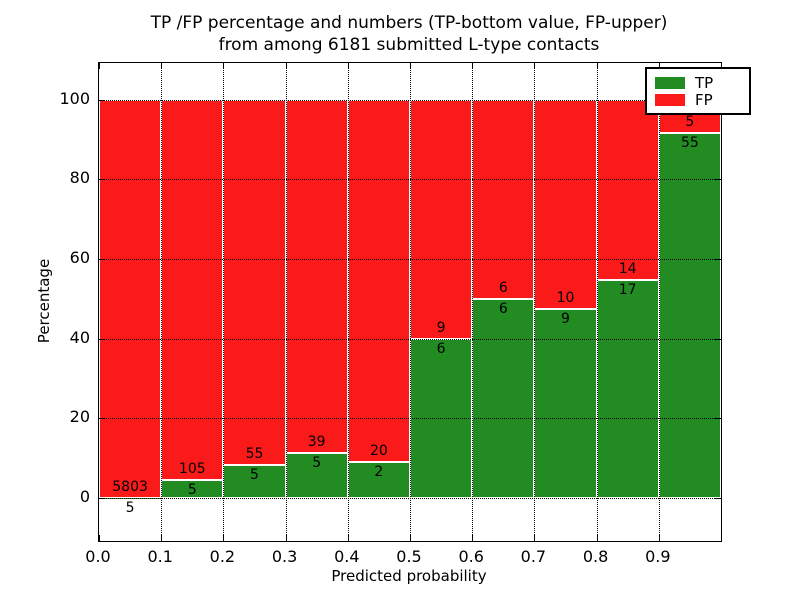 The height and width of the screenshot is (600, 800). Describe the element at coordinates (409, 556) in the screenshot. I see `x-tick-label: 0.5` at that location.